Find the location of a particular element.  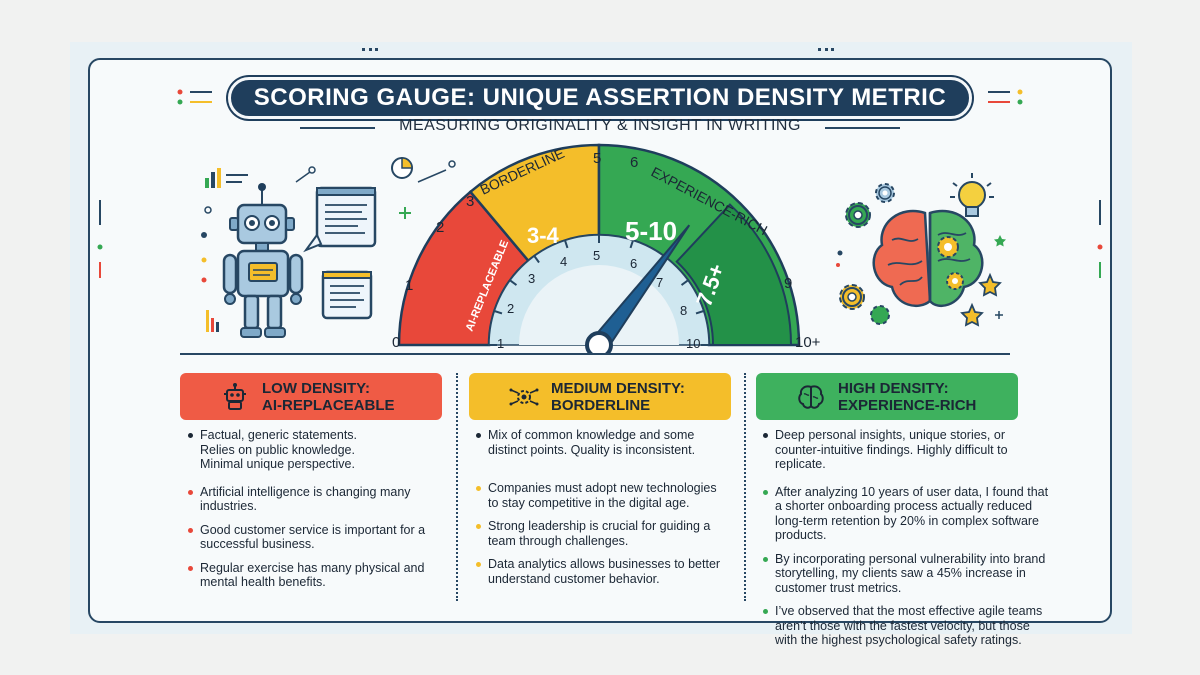

subtitle-rule-left is located at coordinates (337, 128).